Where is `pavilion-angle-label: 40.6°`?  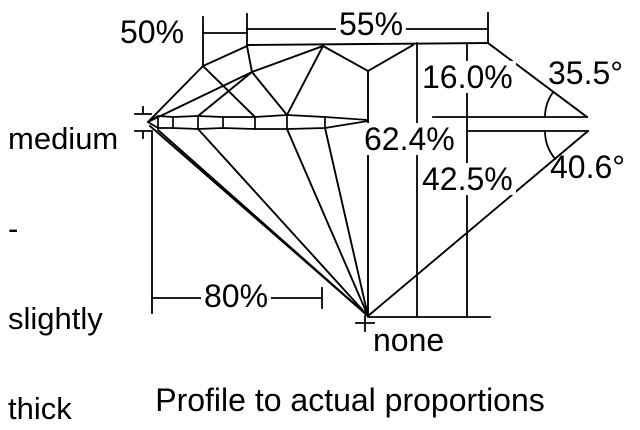 pavilion-angle-label: 40.6° is located at coordinates (588, 167).